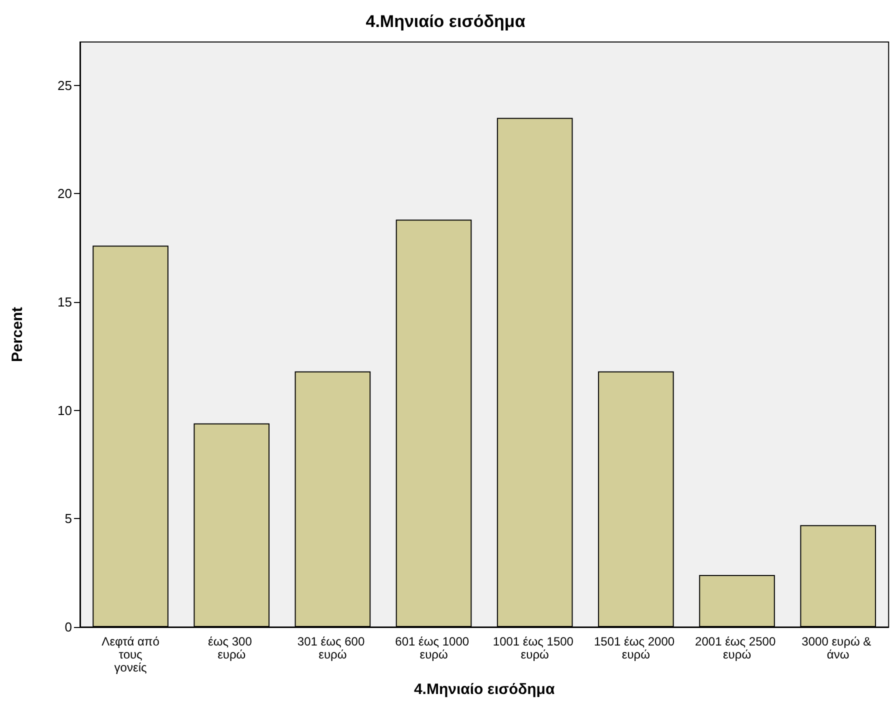 The height and width of the screenshot is (709, 891). Describe the element at coordinates (636, 648) in the screenshot. I see `x-tick-label: 1501 έως 2000 ευρώ` at that location.